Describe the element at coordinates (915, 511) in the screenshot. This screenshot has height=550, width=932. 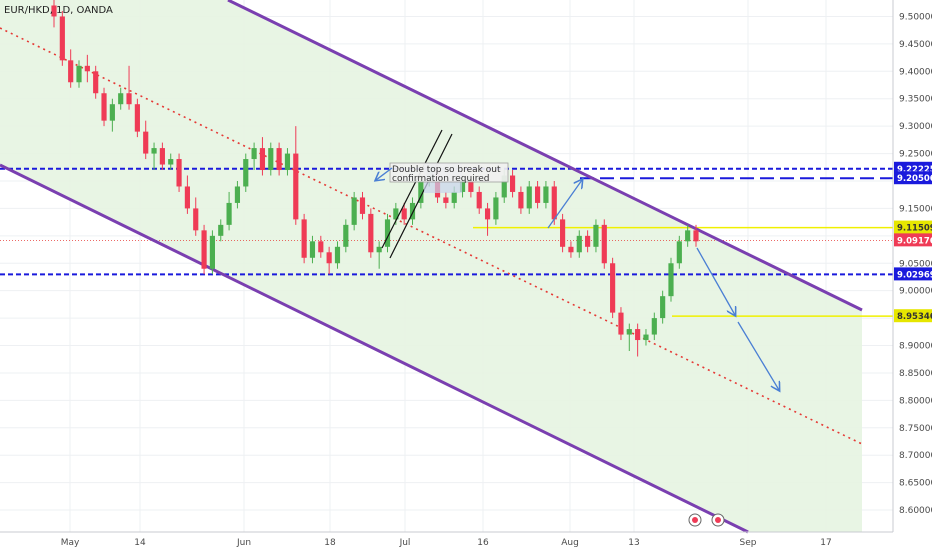
I see `y-tick-label: 8.60000` at that location.